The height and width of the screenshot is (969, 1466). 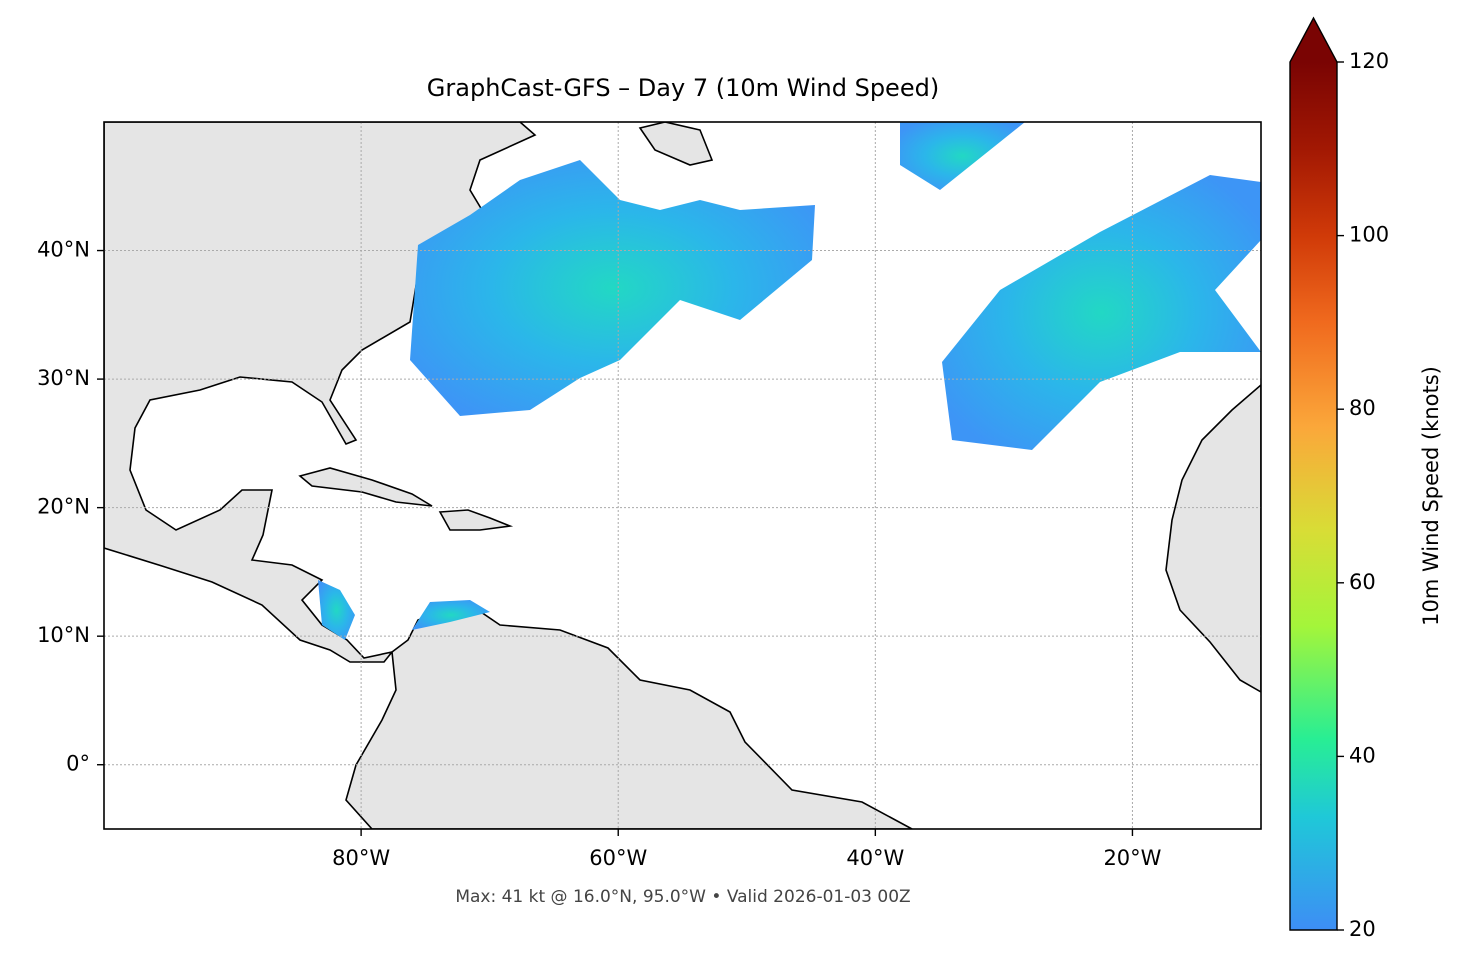 What do you see at coordinates (476, 520) in the screenshot?
I see `hispaniola` at bounding box center [476, 520].